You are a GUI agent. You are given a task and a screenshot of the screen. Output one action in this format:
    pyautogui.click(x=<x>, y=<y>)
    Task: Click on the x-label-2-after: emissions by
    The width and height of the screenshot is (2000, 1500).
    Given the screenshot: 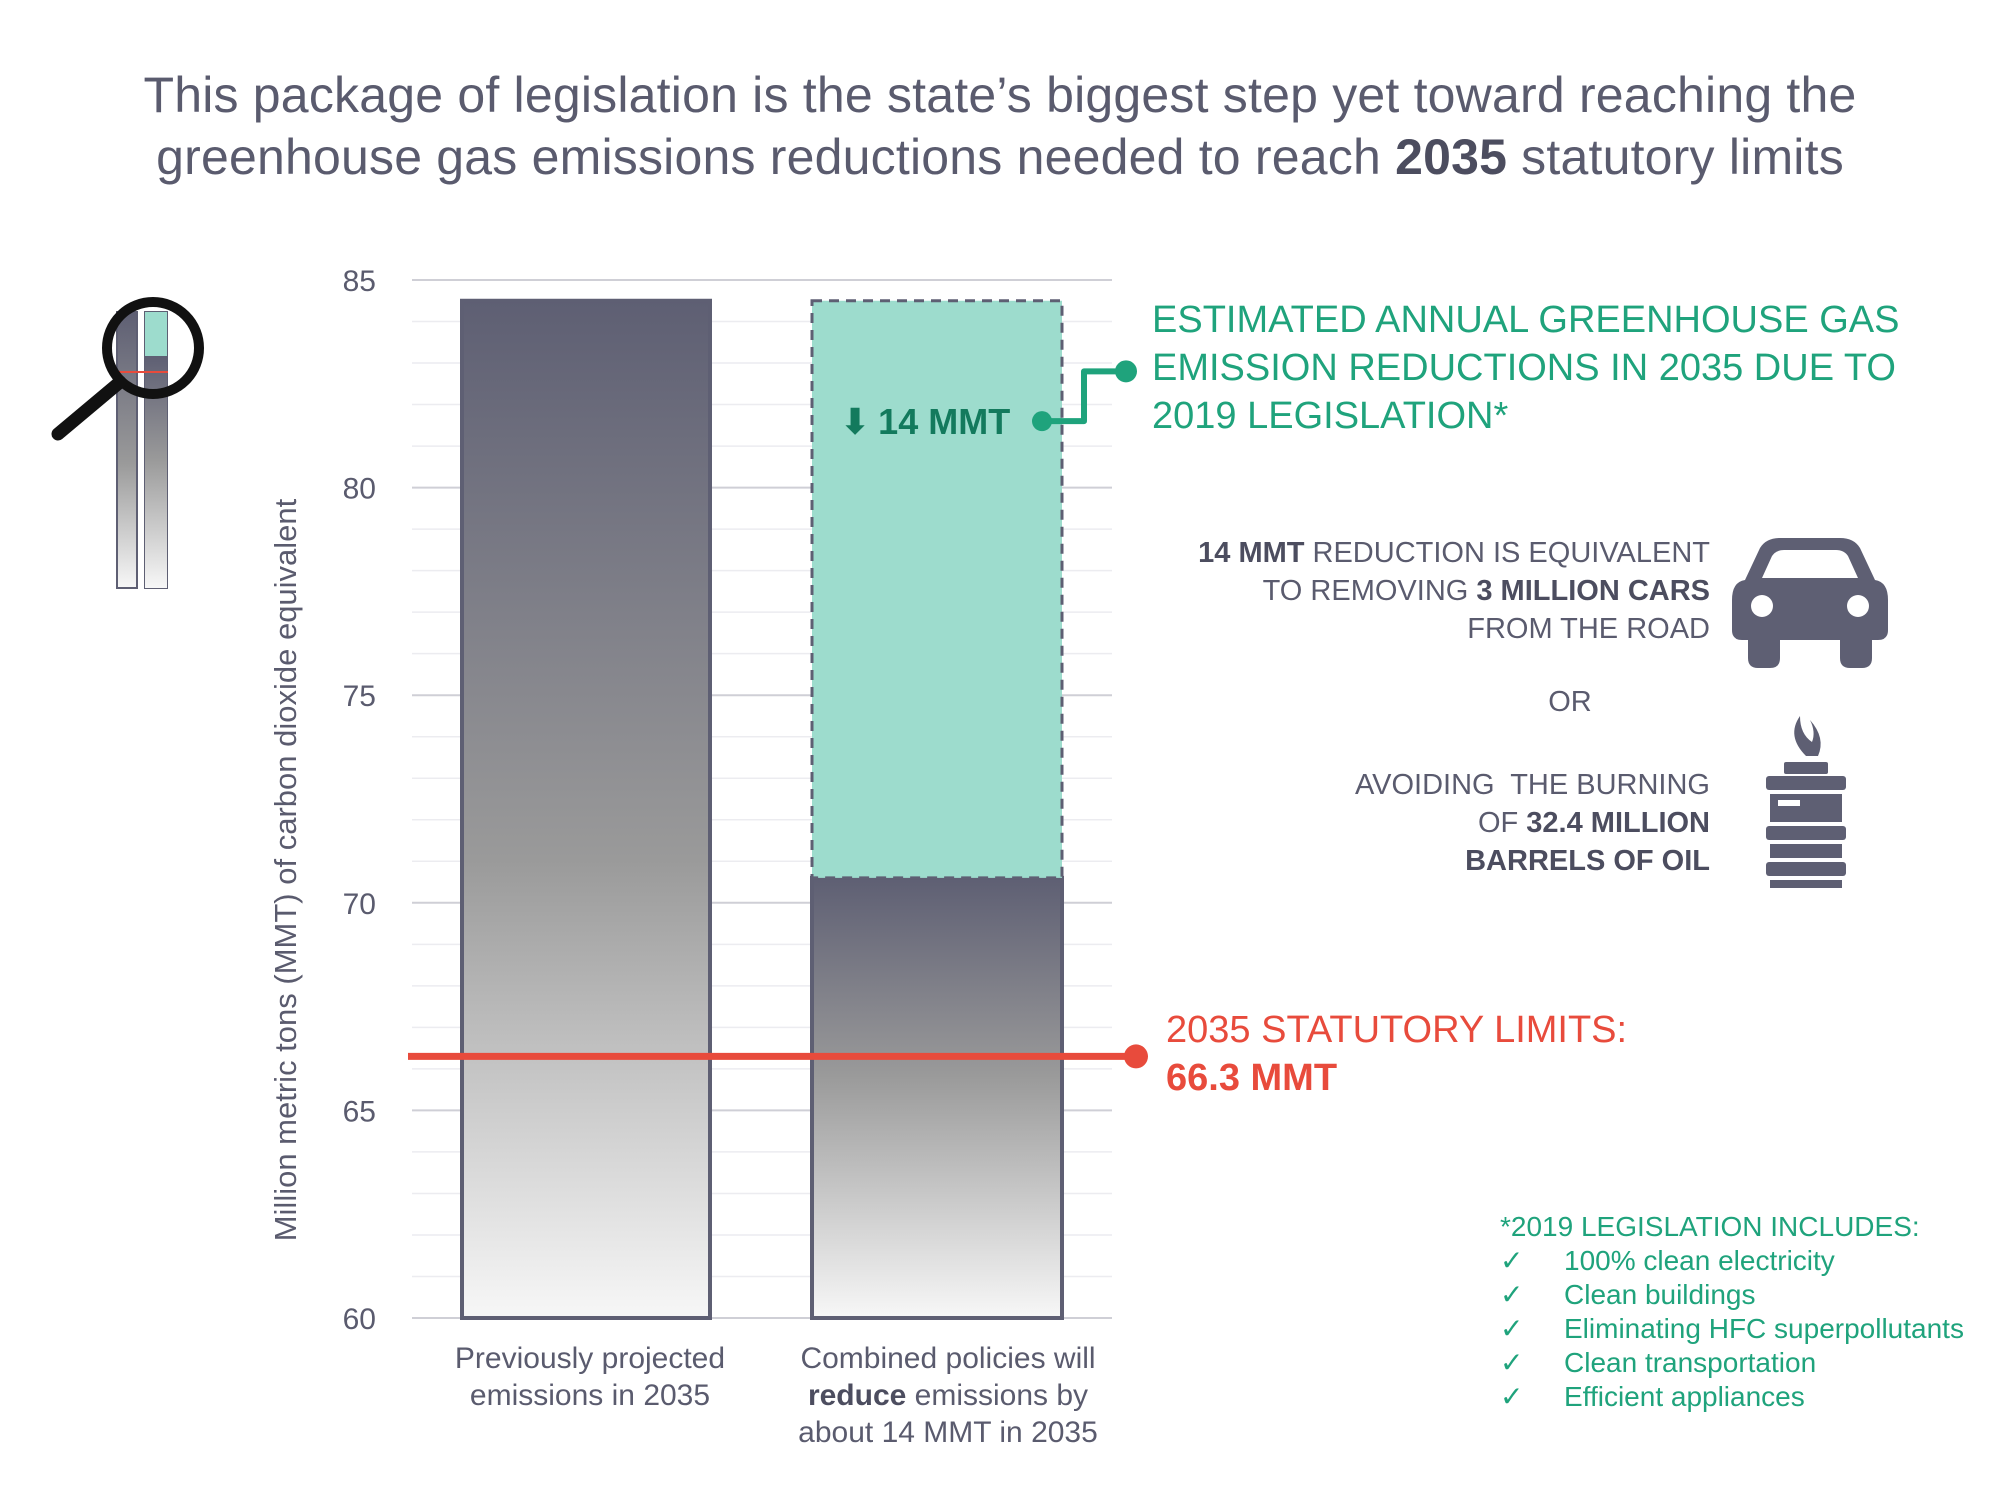 What is the action you would take?
    pyautogui.click(x=997, y=1395)
    